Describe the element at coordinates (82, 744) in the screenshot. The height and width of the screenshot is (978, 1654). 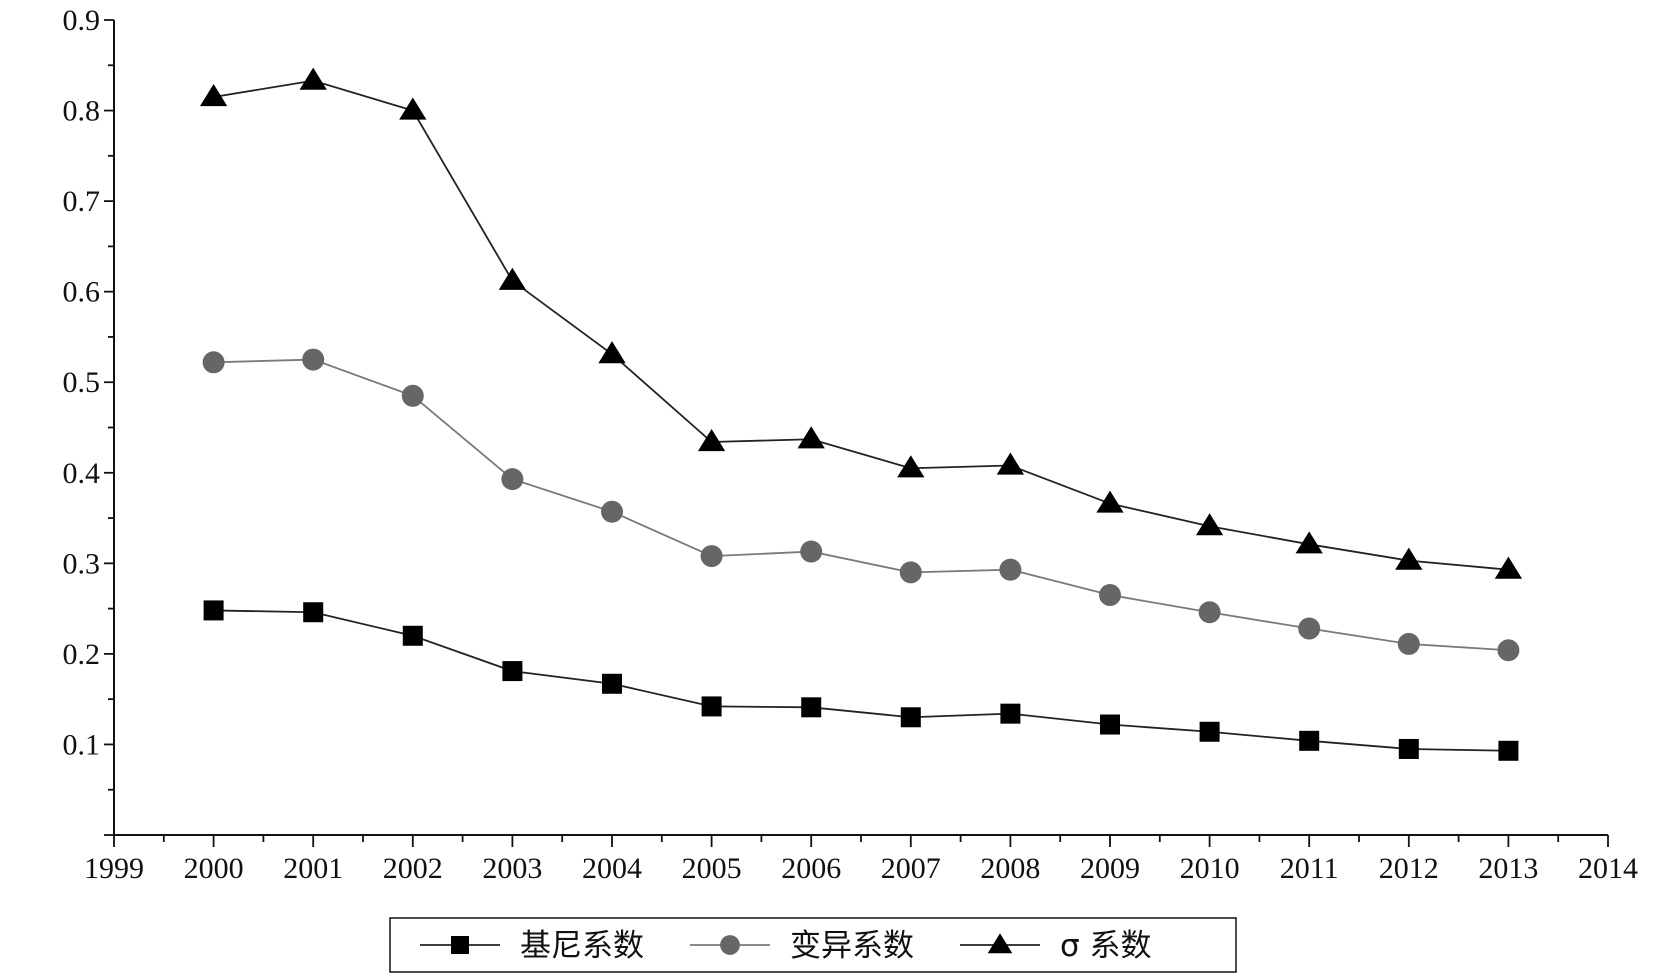
I see `y-tick-label: 0.1` at that location.